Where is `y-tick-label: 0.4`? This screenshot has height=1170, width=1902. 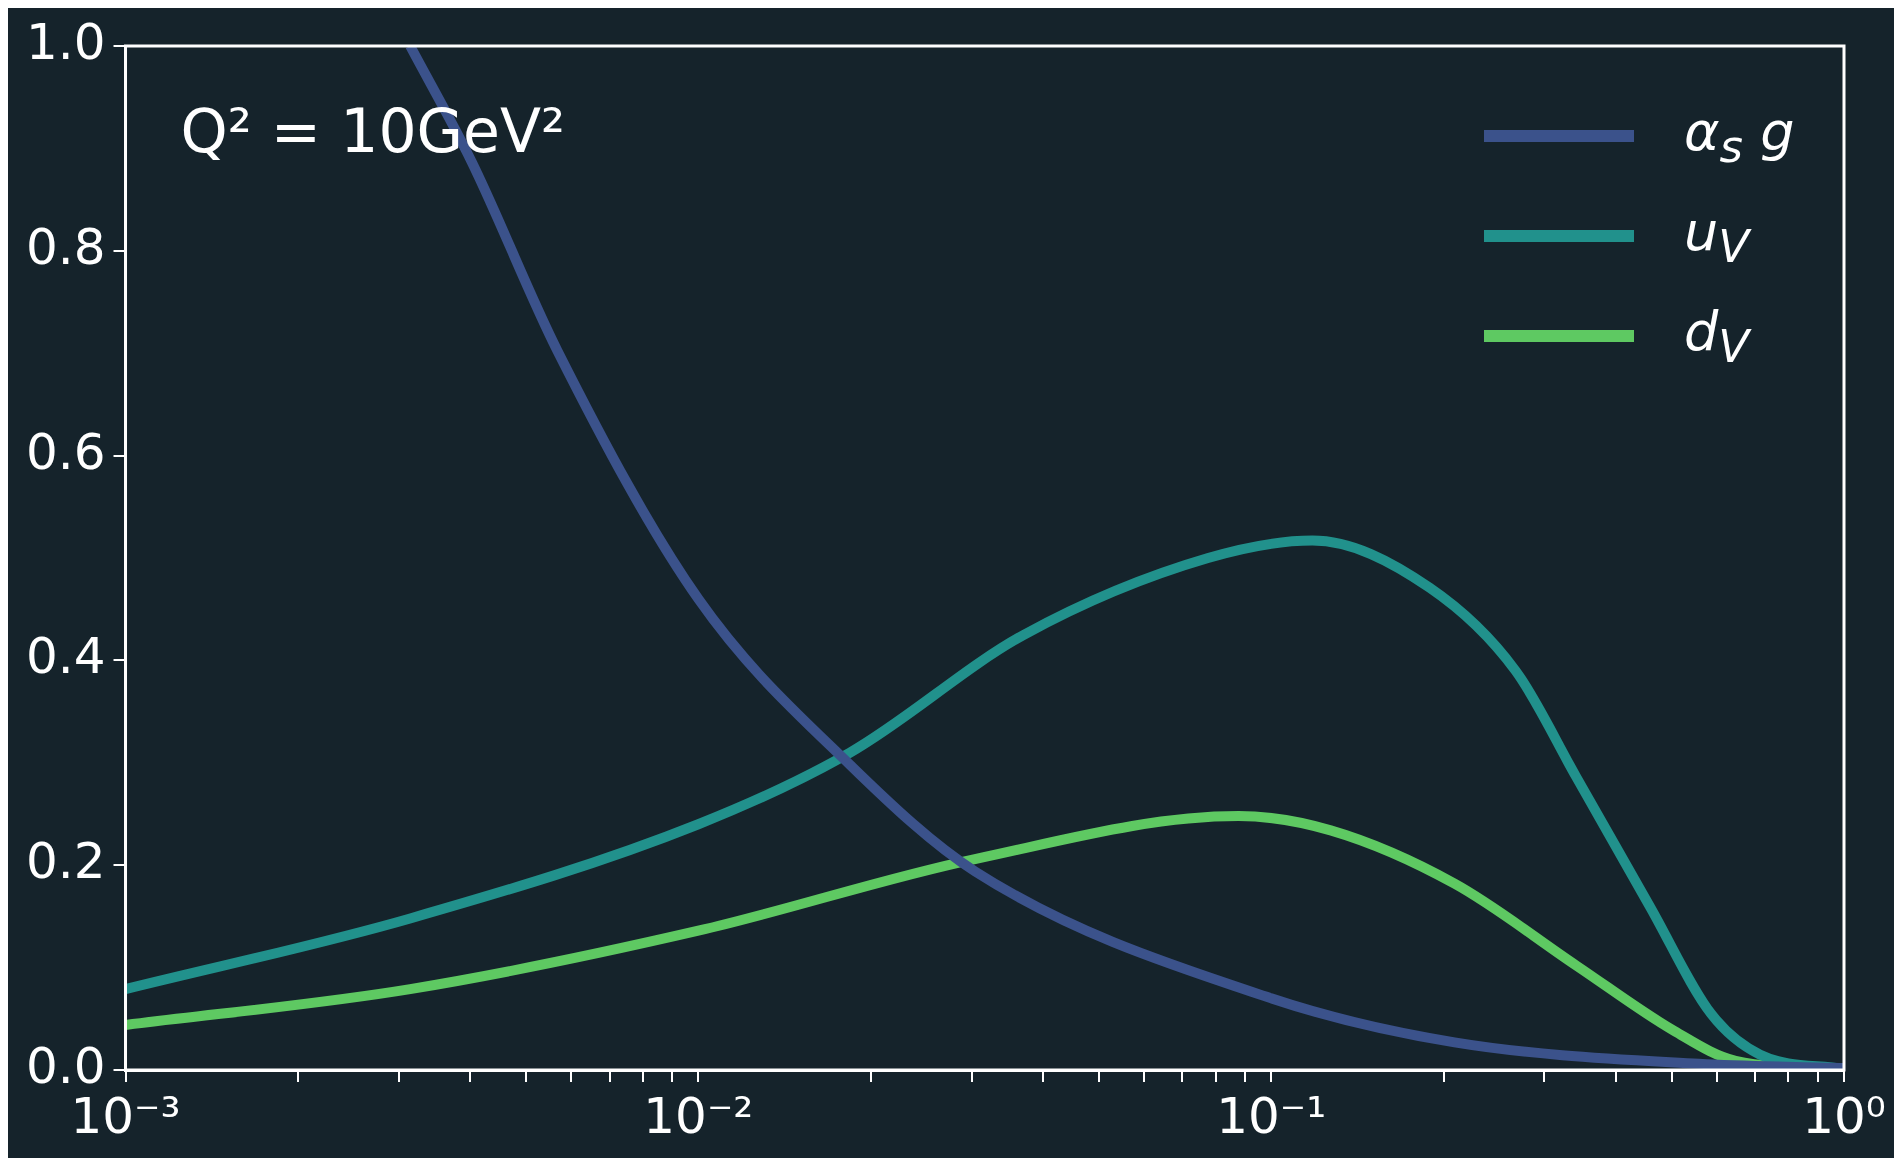
y-tick-label: 0.4 is located at coordinates (65, 656).